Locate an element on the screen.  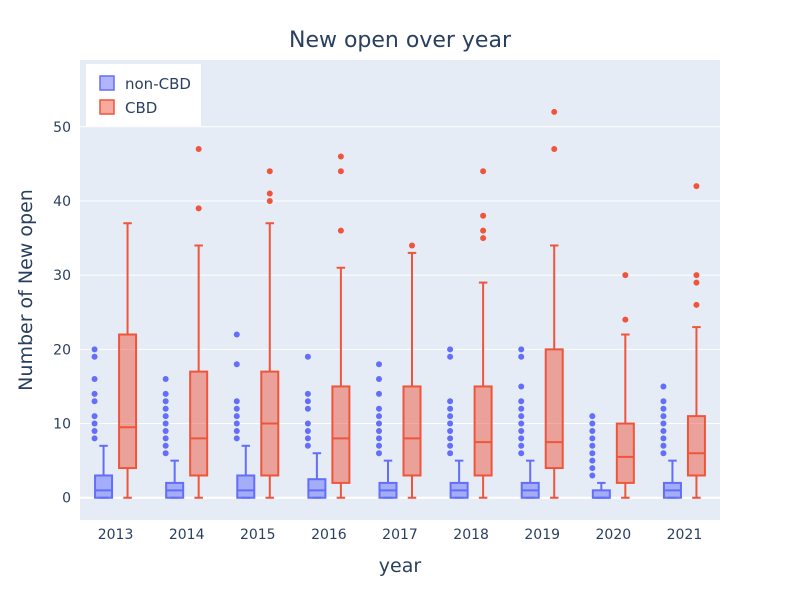
legend-swatch-cbd is located at coordinates (107, 107).